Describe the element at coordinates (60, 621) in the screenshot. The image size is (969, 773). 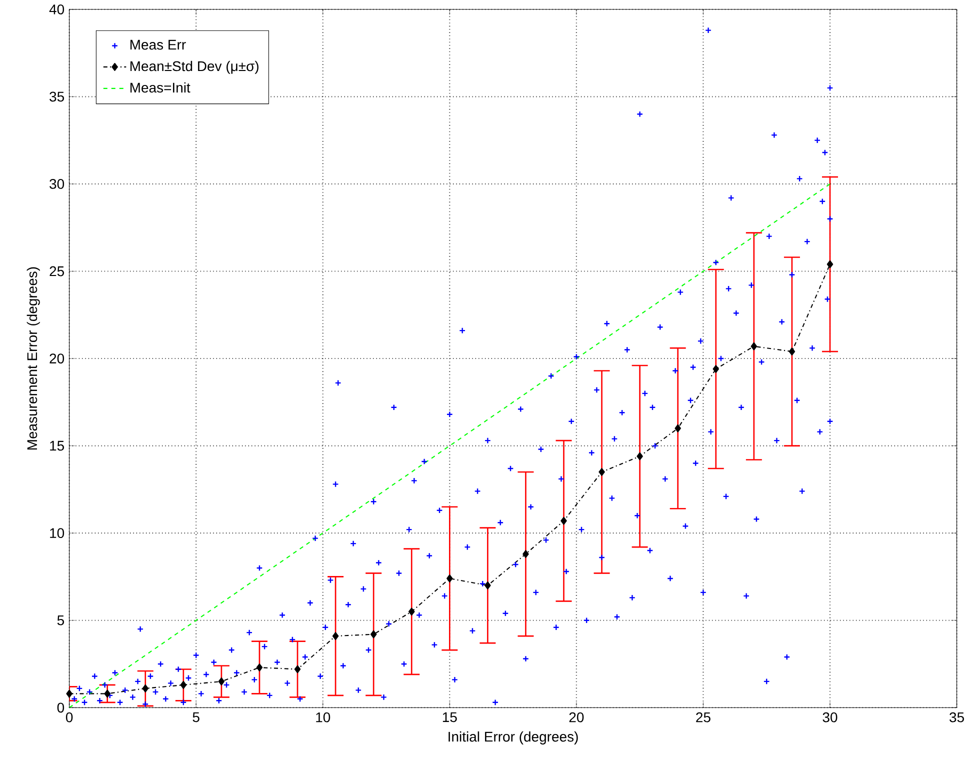
I see `y-tick-label: 5` at that location.